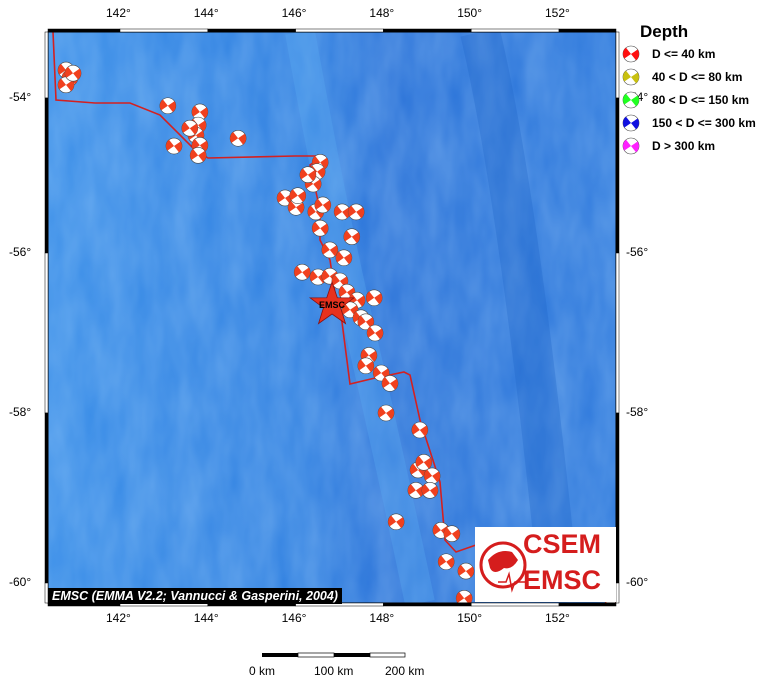  Describe the element at coordinates (637, 252) in the screenshot. I see `lat-tick-right: -56°` at that location.